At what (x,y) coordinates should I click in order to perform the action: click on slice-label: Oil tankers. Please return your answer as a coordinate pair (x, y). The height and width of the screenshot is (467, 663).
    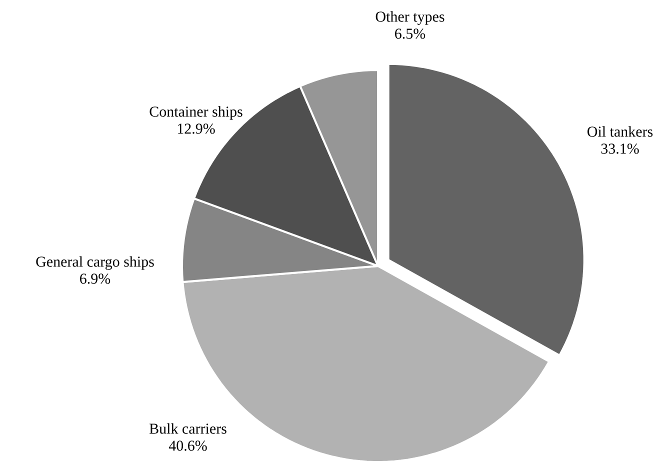
    Looking at the image, I should click on (620, 131).